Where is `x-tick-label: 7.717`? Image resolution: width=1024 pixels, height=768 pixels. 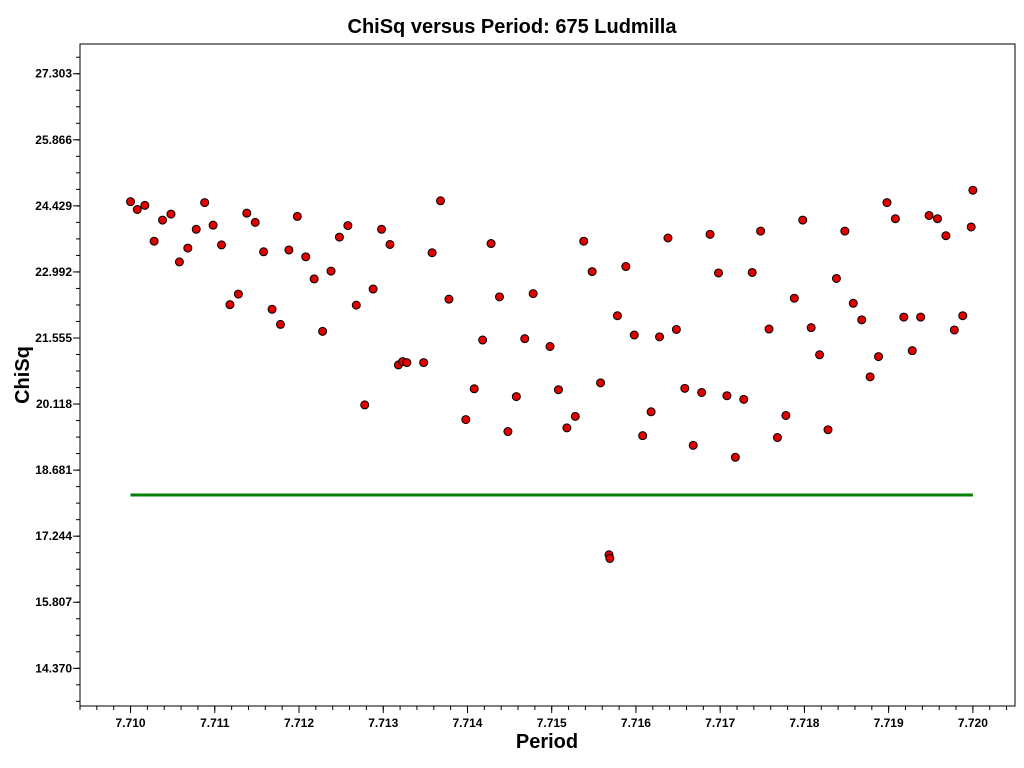 x-tick-label: 7.717 is located at coordinates (720, 723).